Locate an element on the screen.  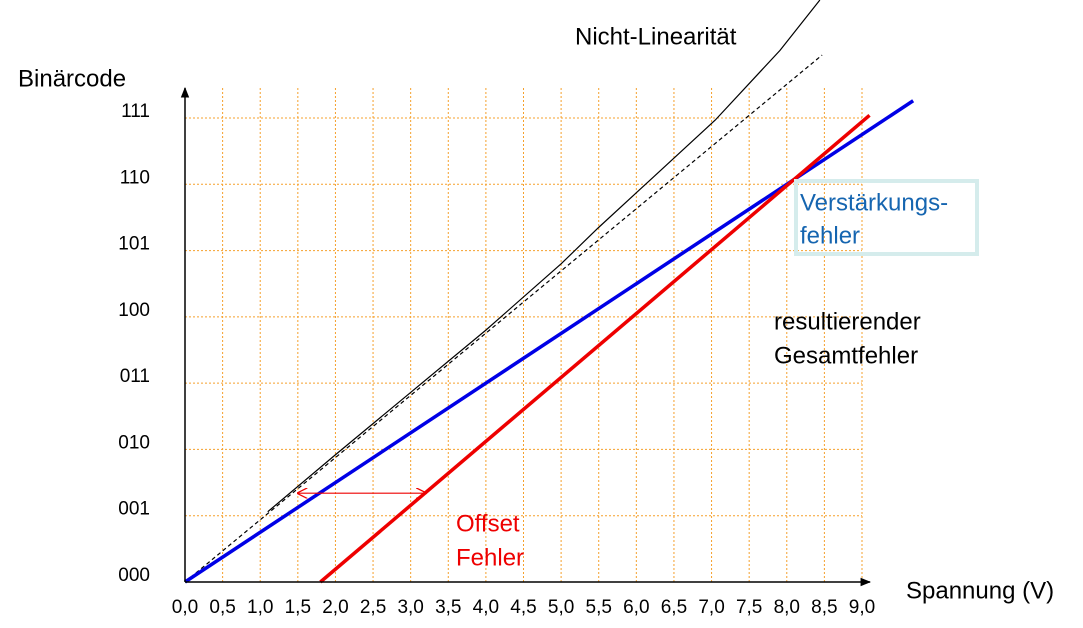
x-axis-label: Spannung (V) is located at coordinates (980, 590).